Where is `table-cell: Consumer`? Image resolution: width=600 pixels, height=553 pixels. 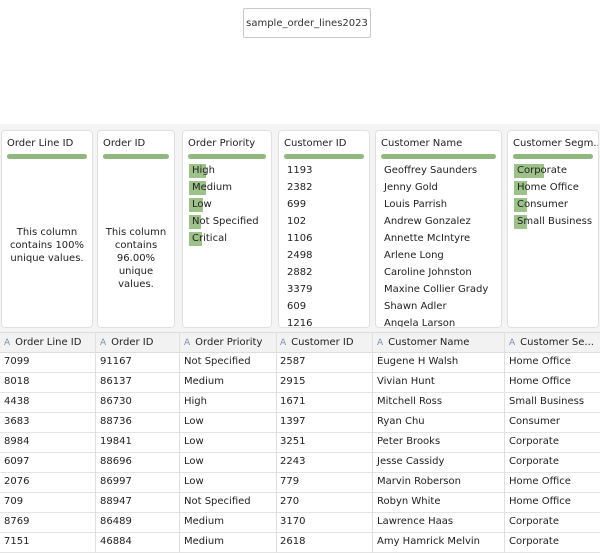
table-cell: Consumer is located at coordinates (534, 421).